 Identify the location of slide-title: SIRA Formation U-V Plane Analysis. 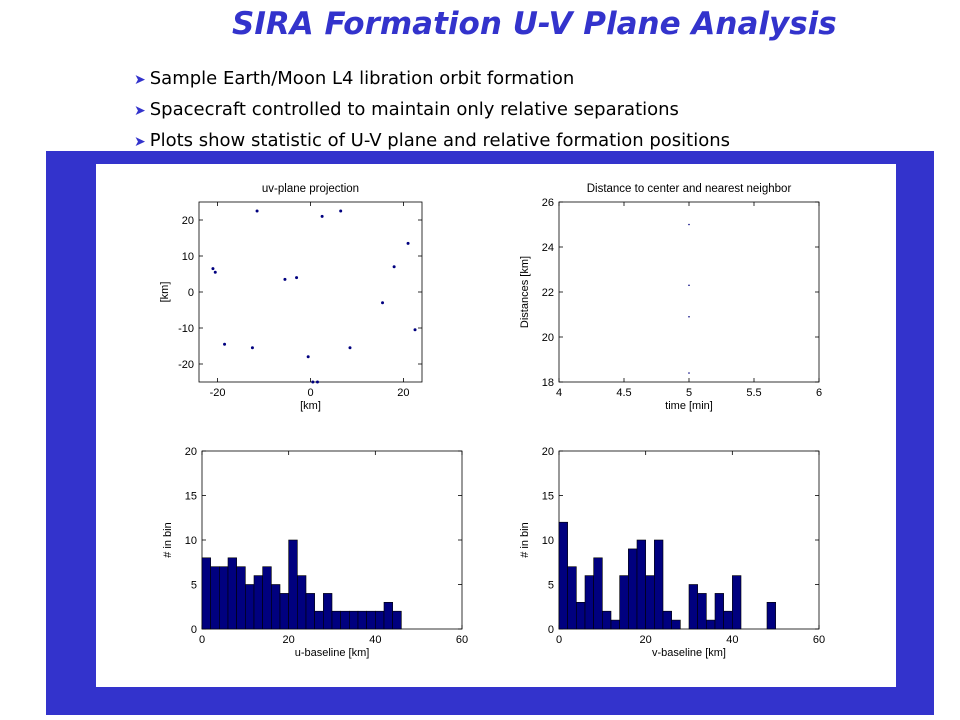
(534, 24).